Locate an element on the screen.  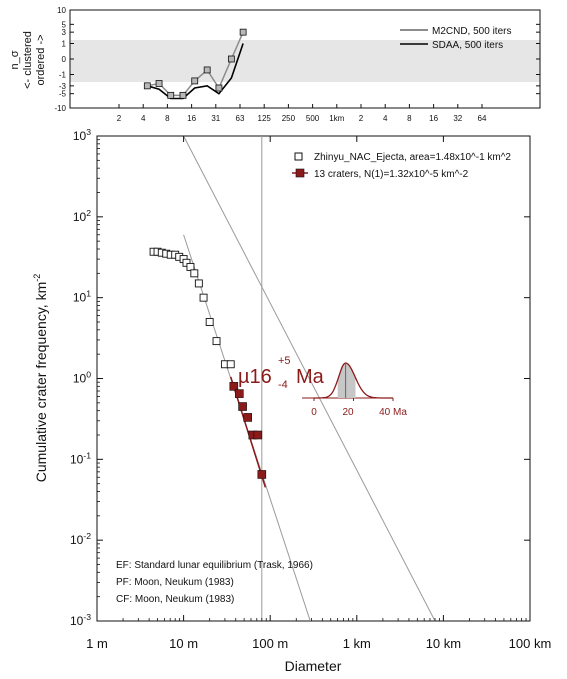
legend-label-ejecta: Zhinyu_NAC_Ejecta, area=1.48x10^-1 km^2 is located at coordinates (412, 157).